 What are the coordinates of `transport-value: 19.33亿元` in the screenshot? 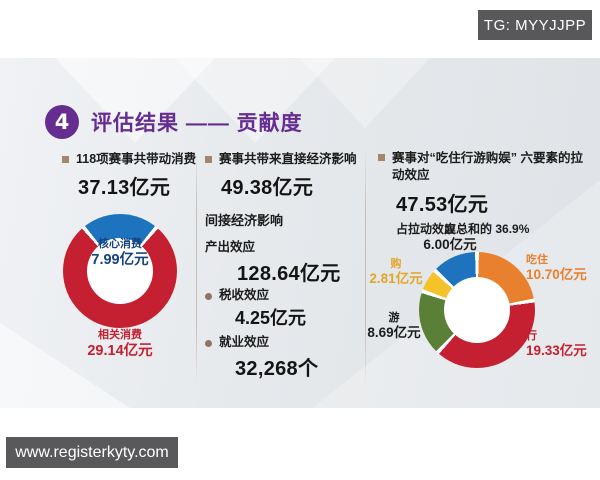 It's located at (556, 351).